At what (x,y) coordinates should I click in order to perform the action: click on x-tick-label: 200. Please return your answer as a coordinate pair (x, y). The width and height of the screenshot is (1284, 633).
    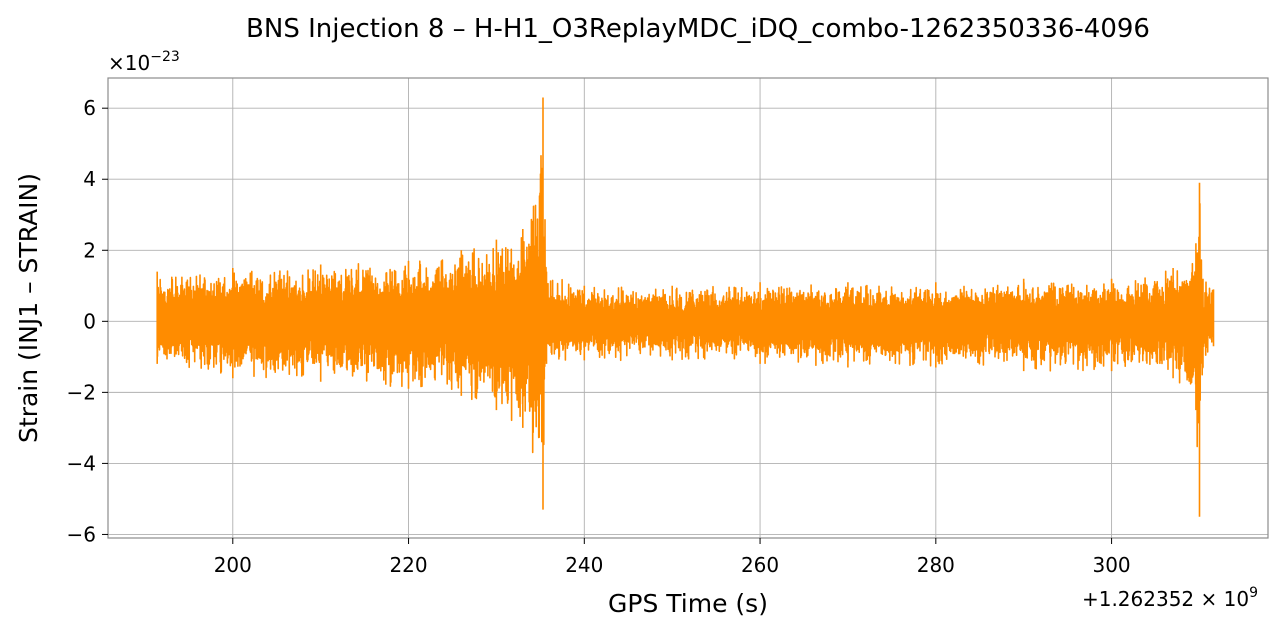
    Looking at the image, I should click on (233, 565).